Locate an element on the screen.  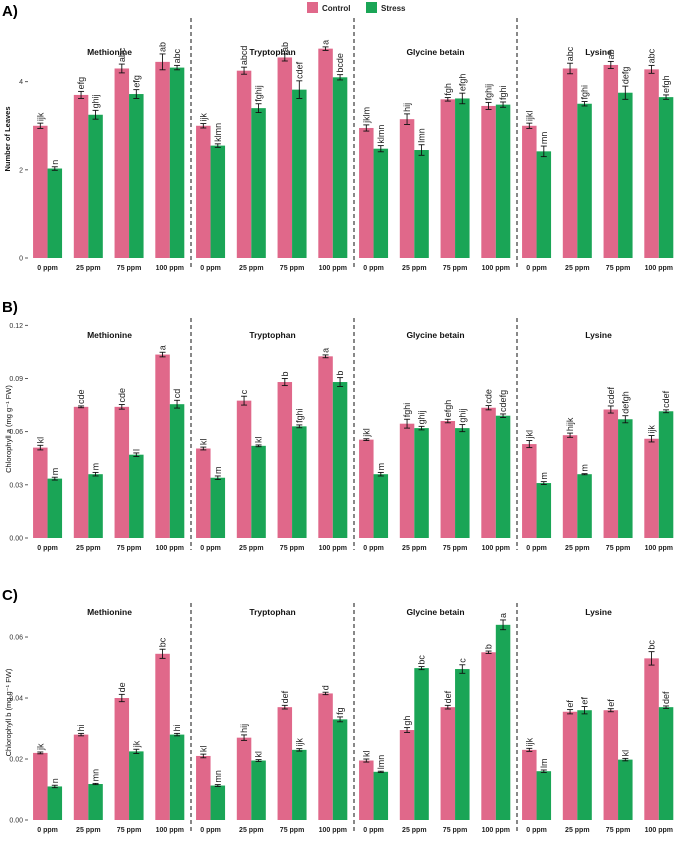
significance-letter: cdef is located at coordinates (666, 399).